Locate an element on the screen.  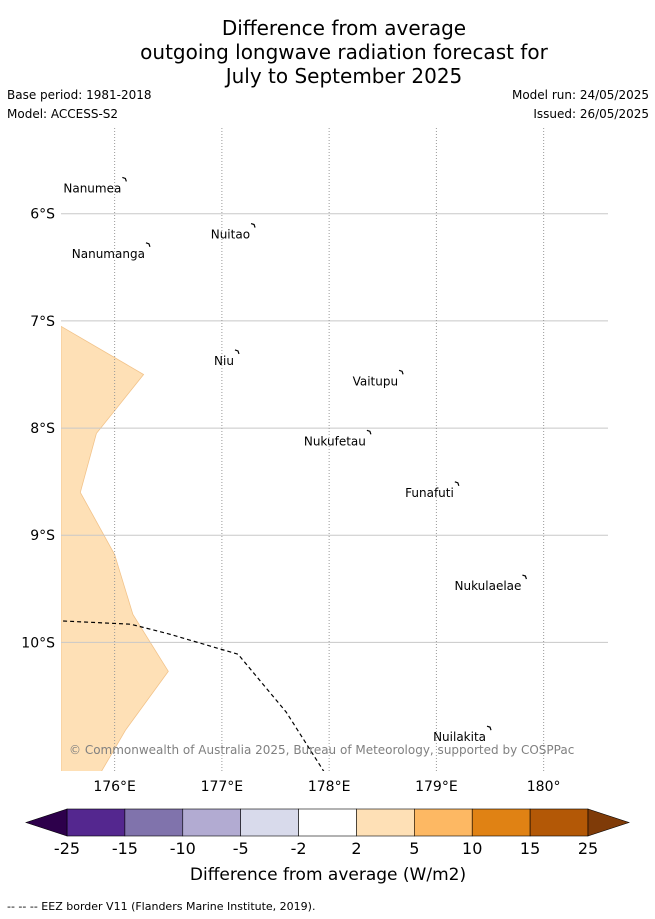
lon-tick-label: 179°E is located at coordinates (436, 787).